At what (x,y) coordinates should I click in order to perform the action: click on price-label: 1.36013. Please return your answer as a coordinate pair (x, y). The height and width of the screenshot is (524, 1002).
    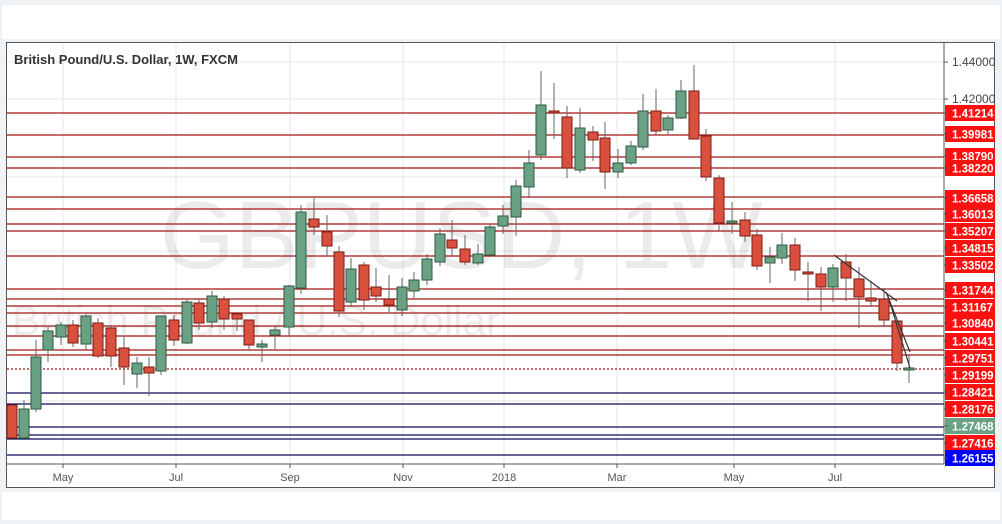
    Looking at the image, I should click on (973, 216).